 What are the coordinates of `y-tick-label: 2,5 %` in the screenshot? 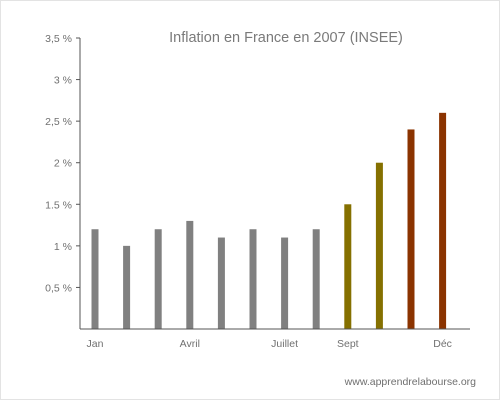 It's located at (58, 122).